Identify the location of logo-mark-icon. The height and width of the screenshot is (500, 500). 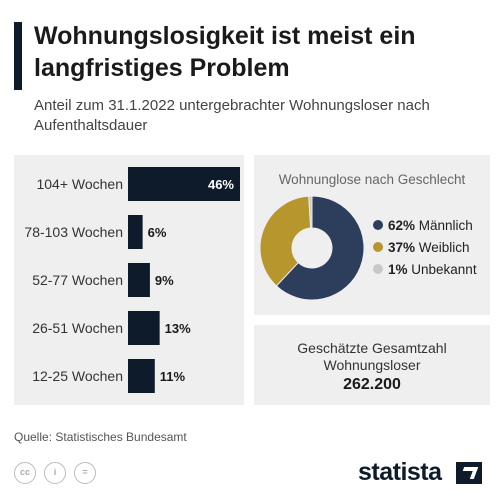
(469, 473).